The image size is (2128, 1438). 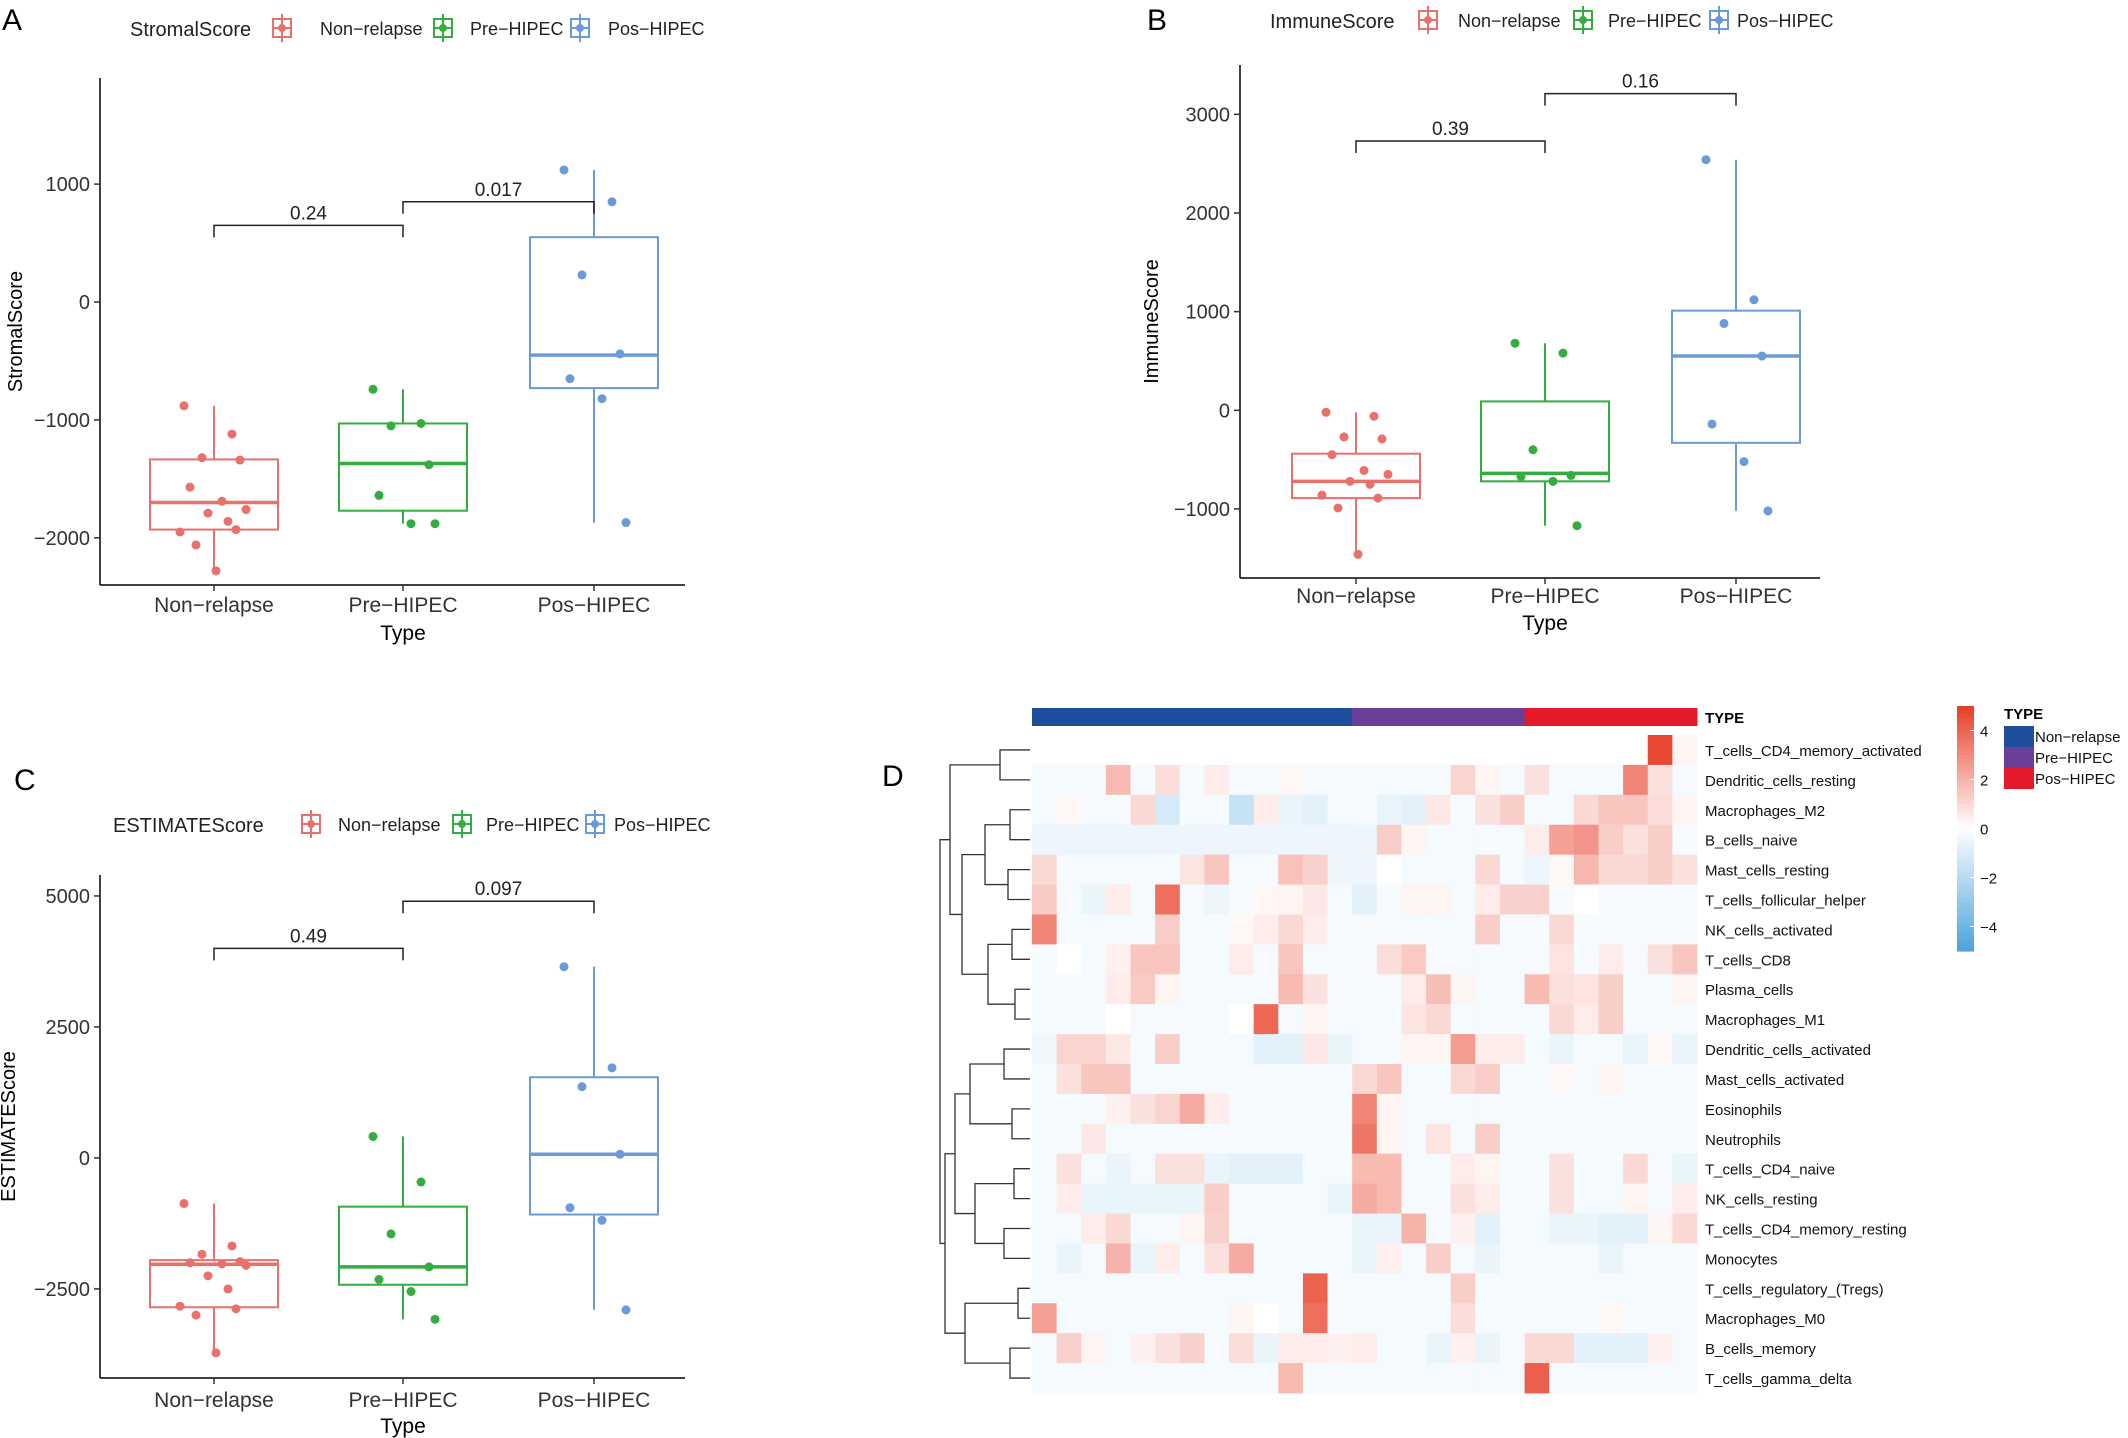 I want to click on y-axis-title: StromalScore, so click(x=16, y=331).